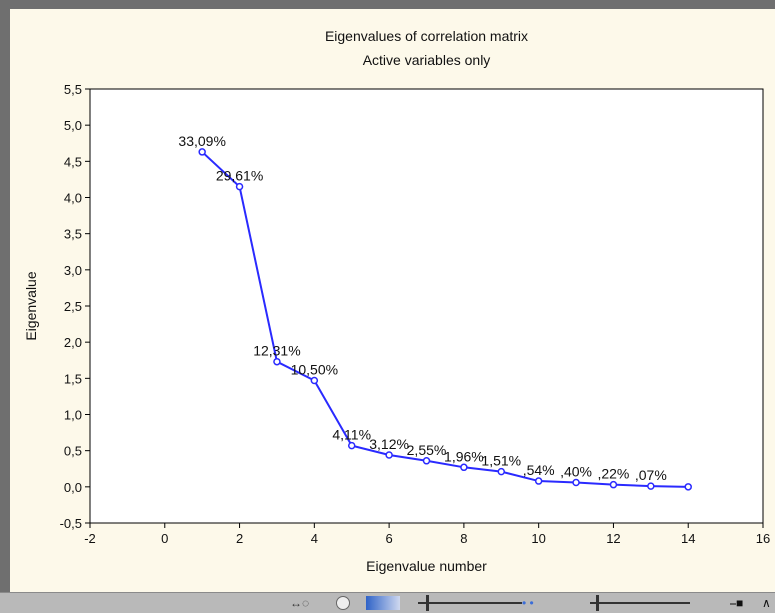 This screenshot has height=613, width=775. Describe the element at coordinates (73, 125) in the screenshot. I see `y-tick-label: 5,0` at that location.